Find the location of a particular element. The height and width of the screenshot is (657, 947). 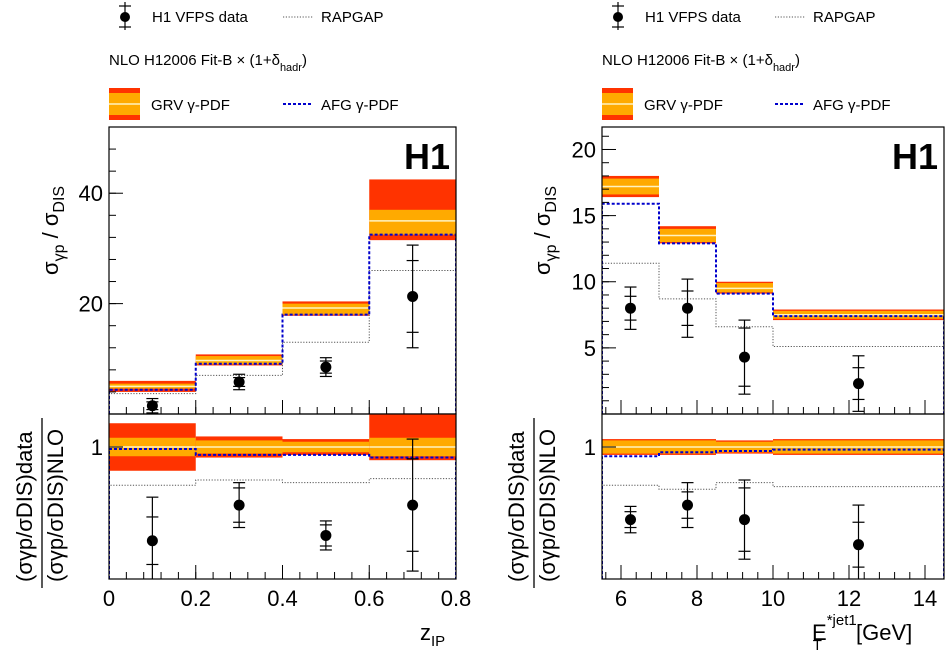

ylabel-left-bottom: (σγp/σDIS)data (σγp/σDIS)NLO is located at coordinates (40, 503).